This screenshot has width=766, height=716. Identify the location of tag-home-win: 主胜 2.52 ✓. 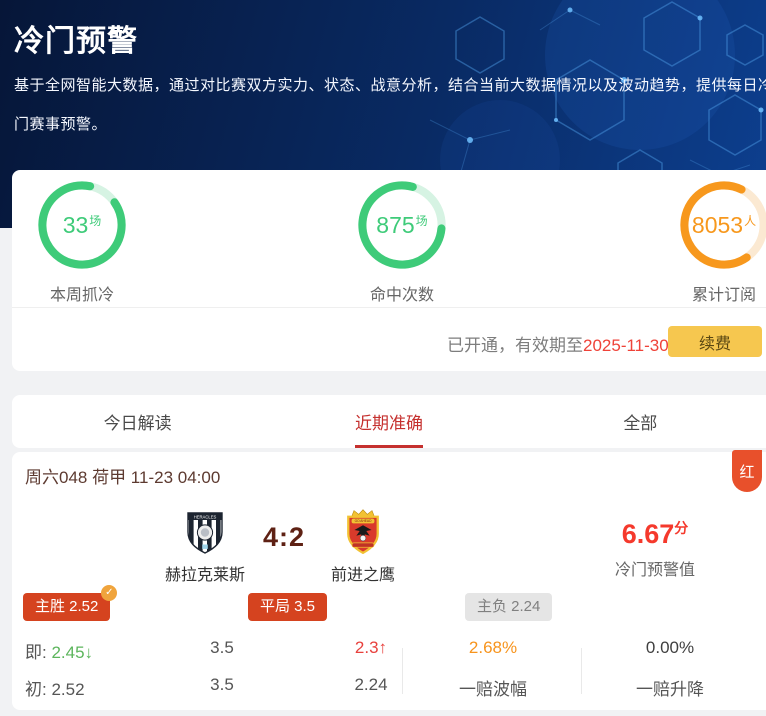
(70, 603).